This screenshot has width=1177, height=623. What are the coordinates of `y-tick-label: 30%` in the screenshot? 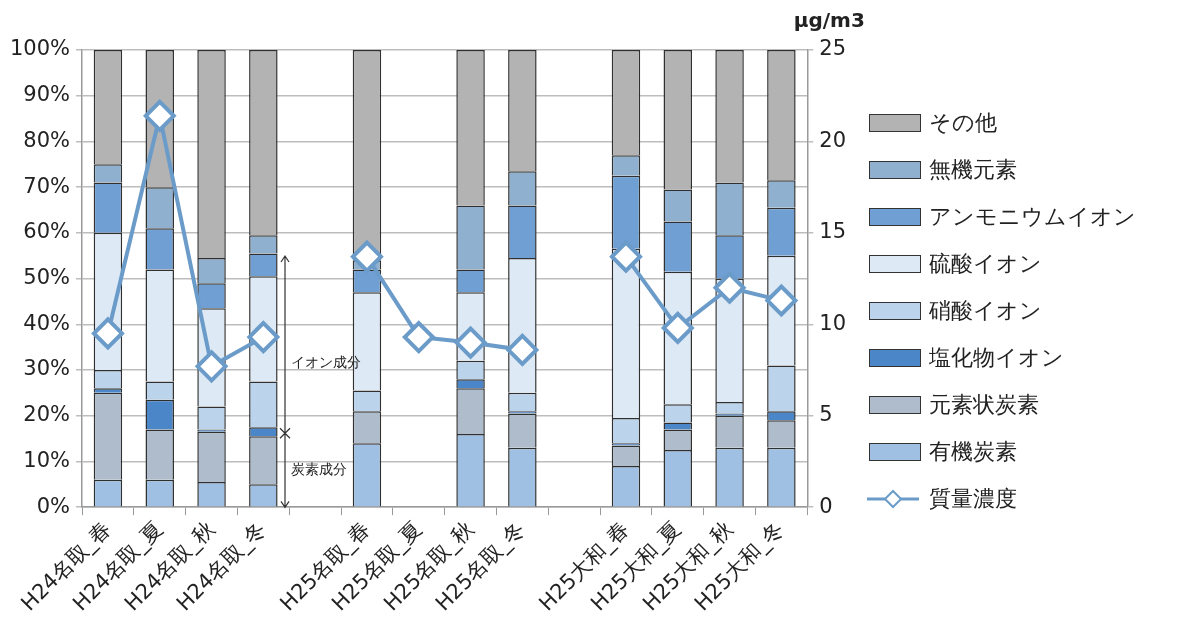 It's located at (47, 368).